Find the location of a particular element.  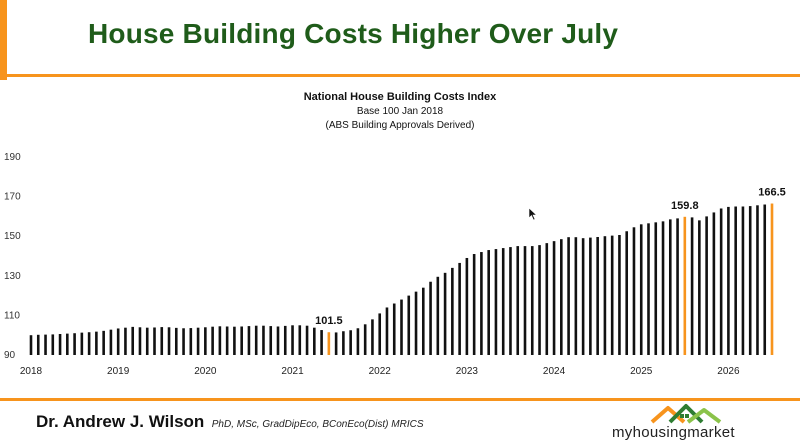

x-tick-label: 2026 is located at coordinates (728, 371).